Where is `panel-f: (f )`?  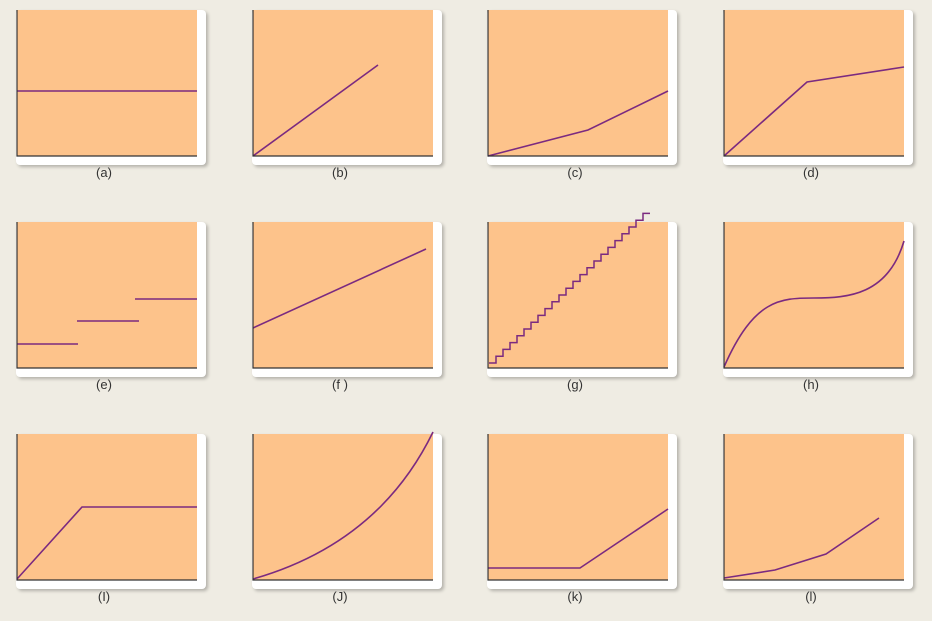
panel-f: (f ) is located at coordinates (347, 313).